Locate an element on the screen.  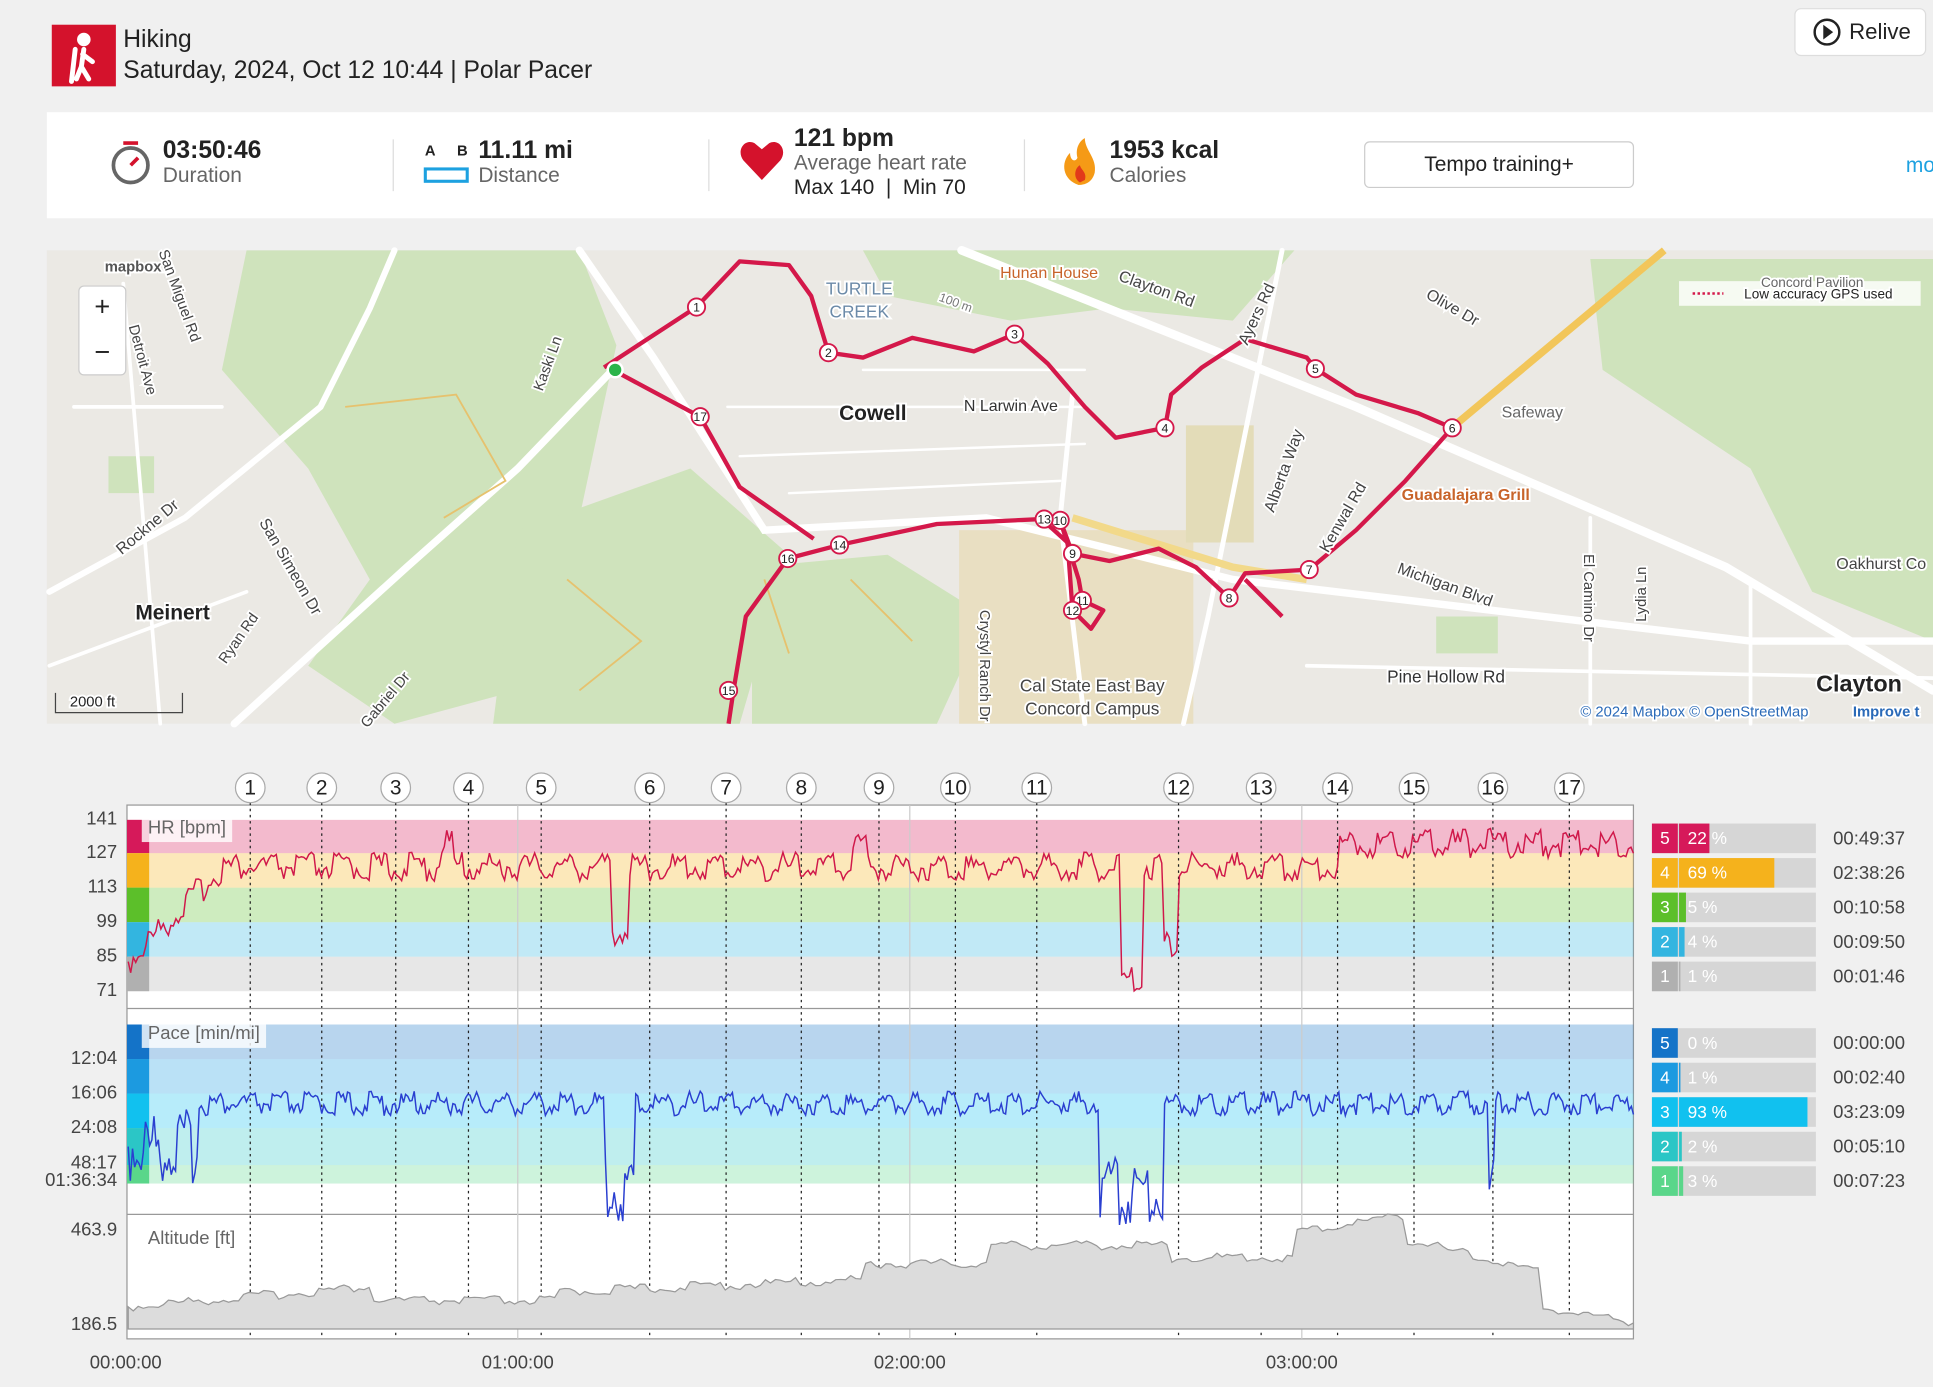
lap-label: 14 is located at coordinates (1338, 788).